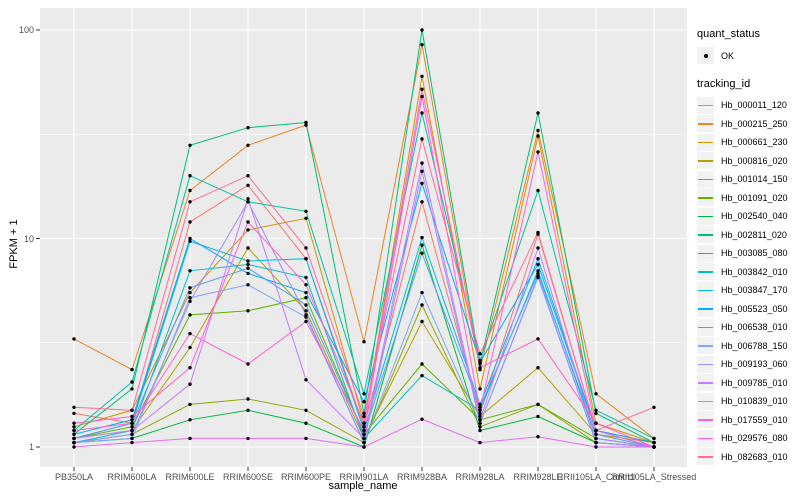 The width and height of the screenshot is (800, 500). I want to click on x-tick-label: RRIM600SE, so click(248, 477).